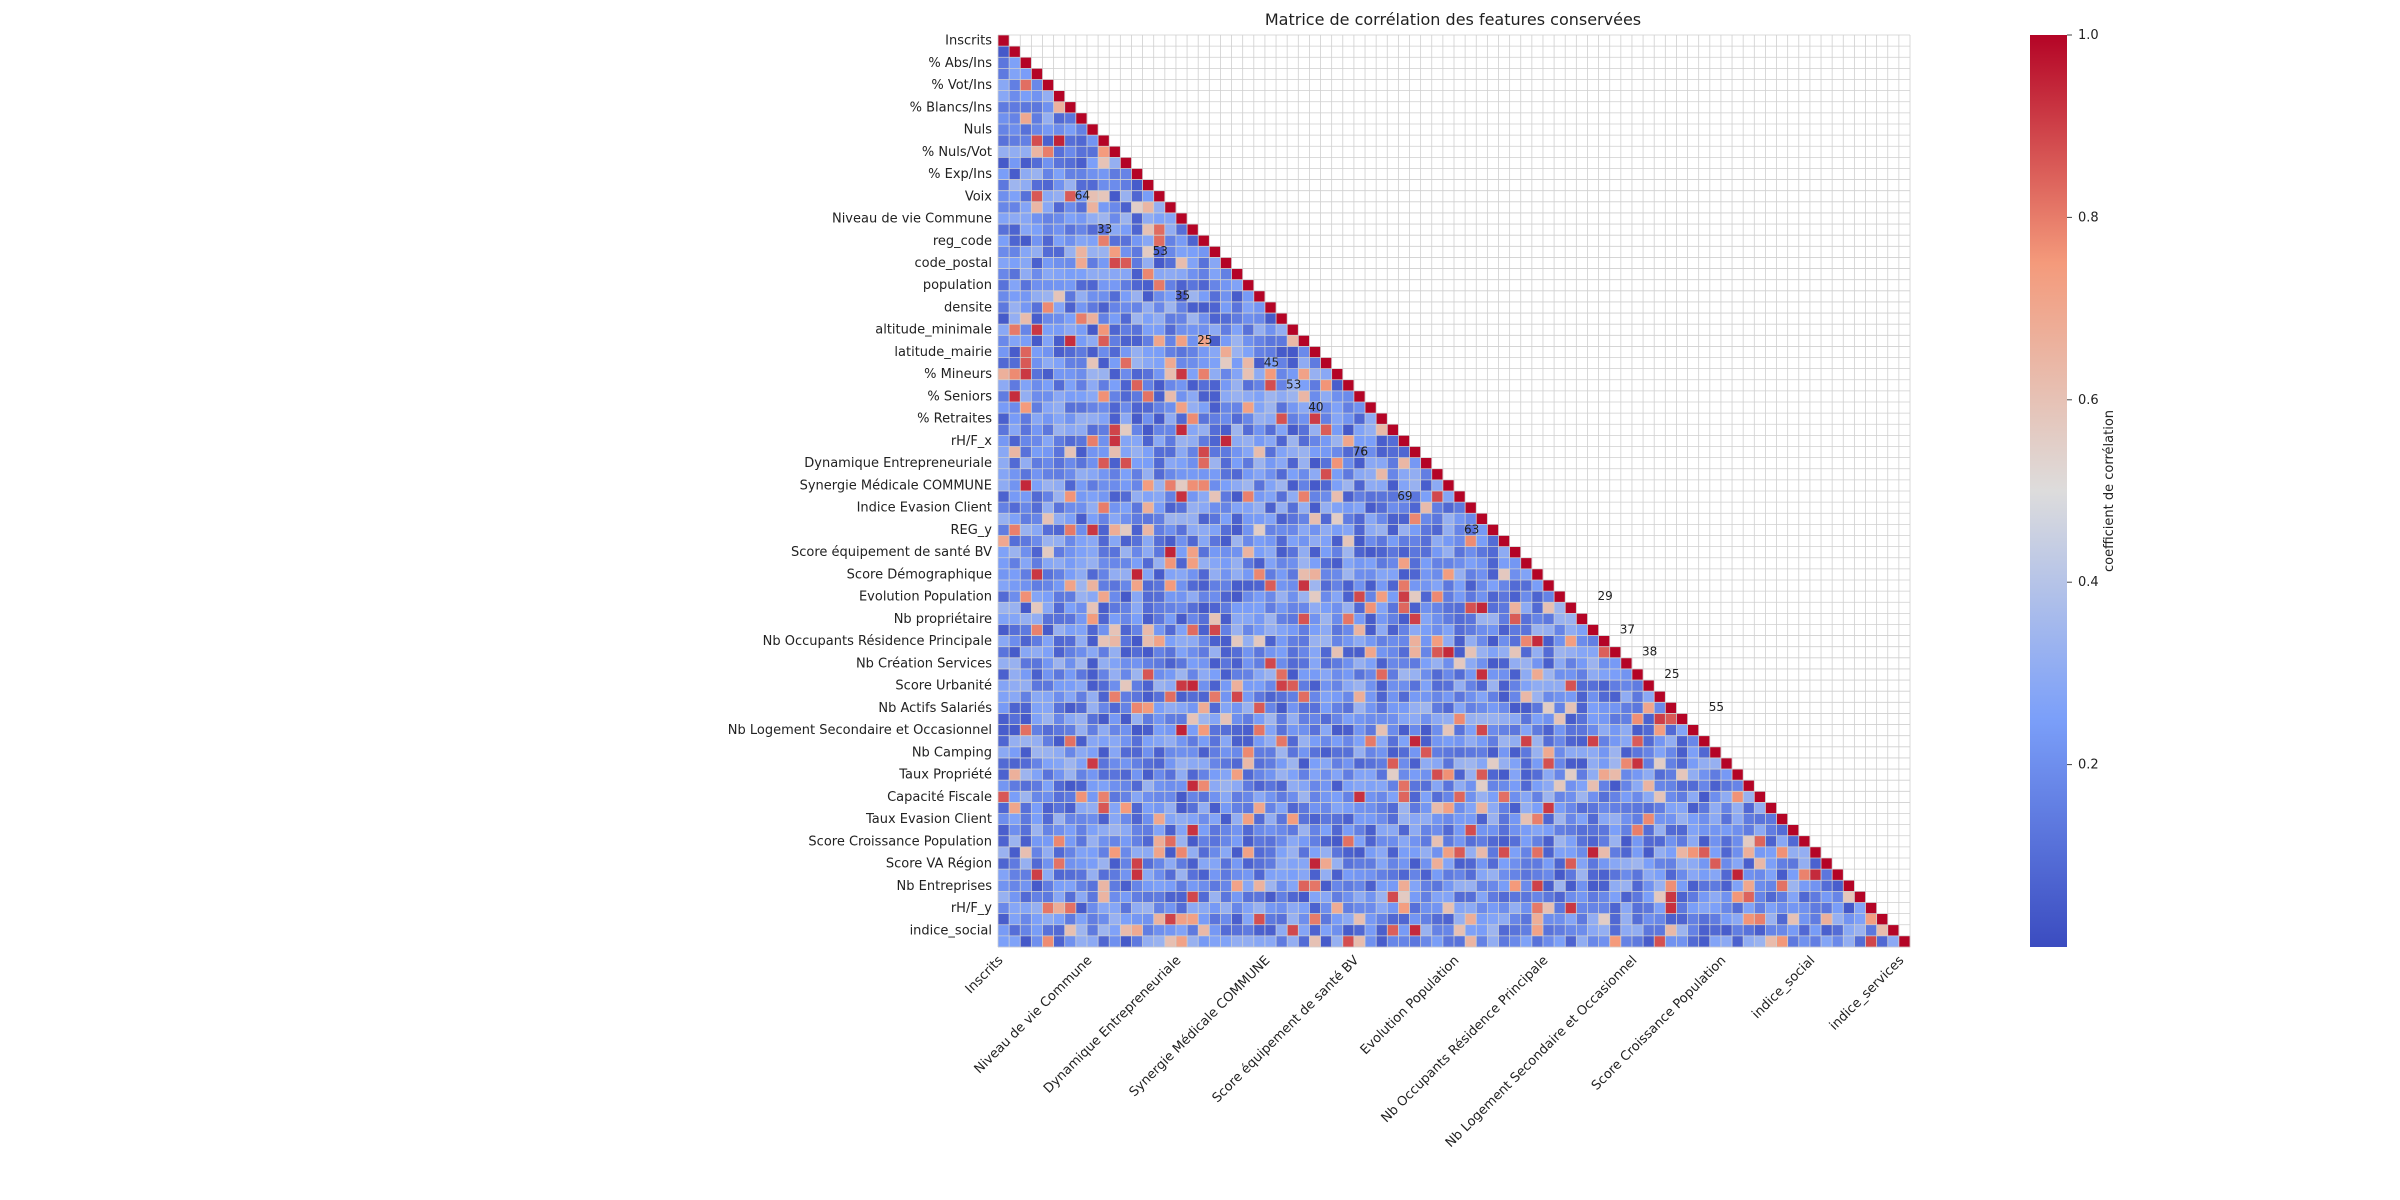 This screenshot has height=1200, width=2400. What do you see at coordinates (951, 107) in the screenshot?
I see `y-tick-label: % Blancs/Ins` at bounding box center [951, 107].